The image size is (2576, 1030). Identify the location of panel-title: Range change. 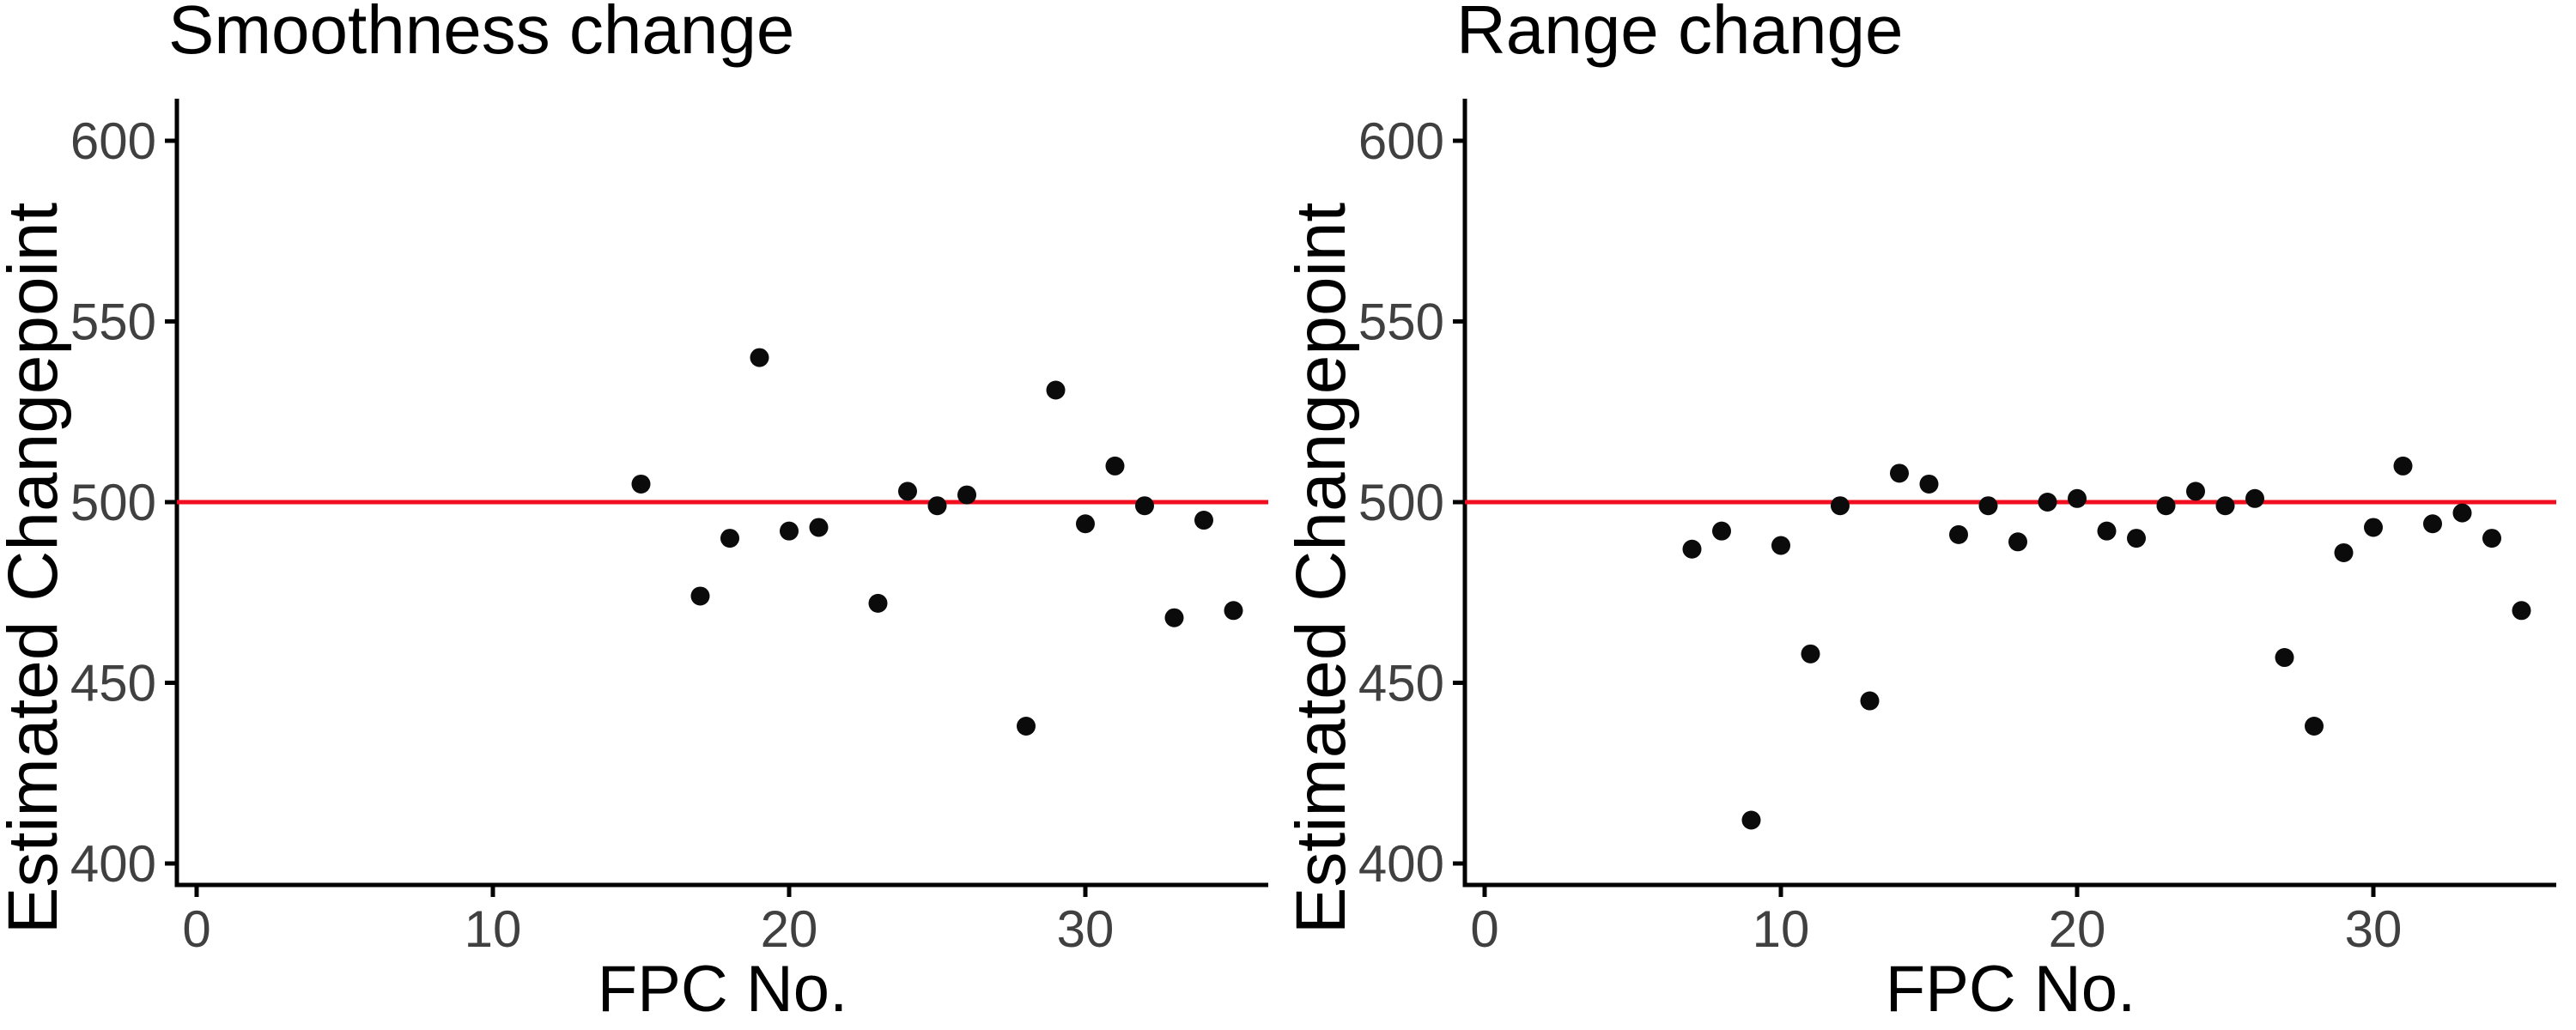
(1679, 34).